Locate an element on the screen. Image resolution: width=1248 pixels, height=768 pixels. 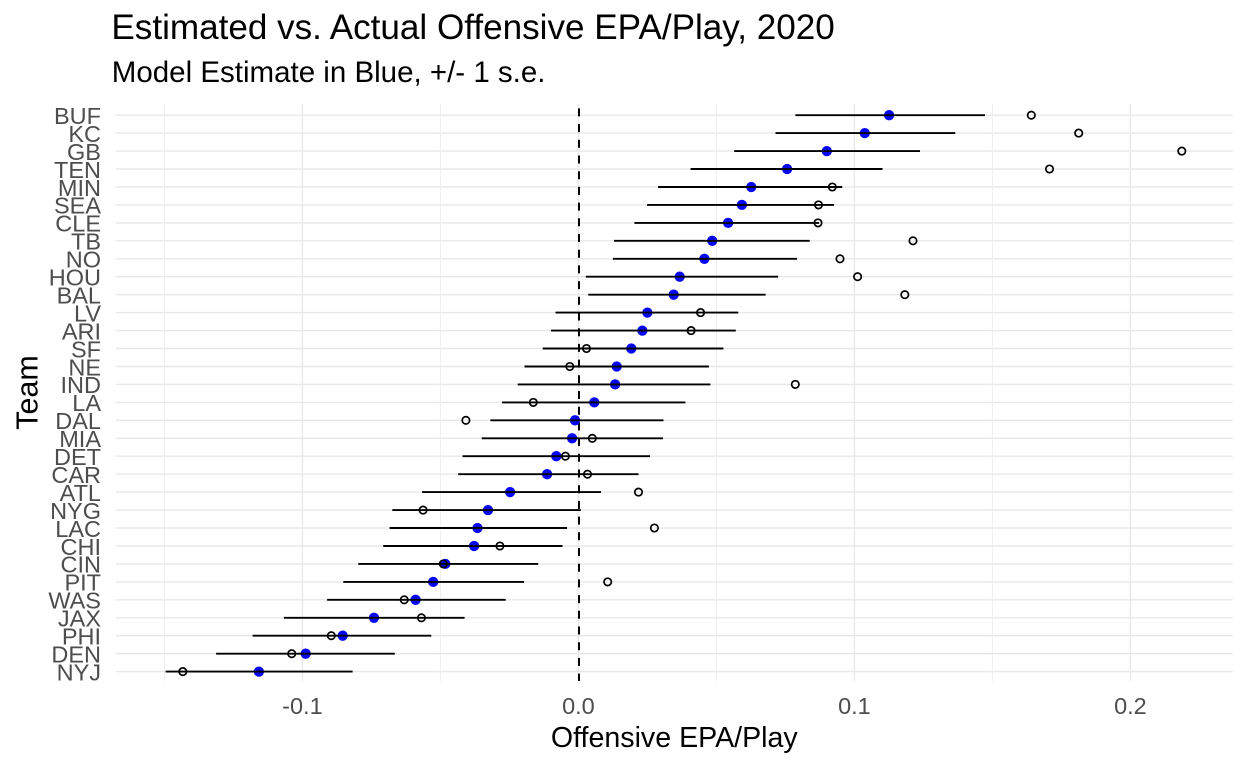
svg-text: HOU is located at coordinates (75, 278).